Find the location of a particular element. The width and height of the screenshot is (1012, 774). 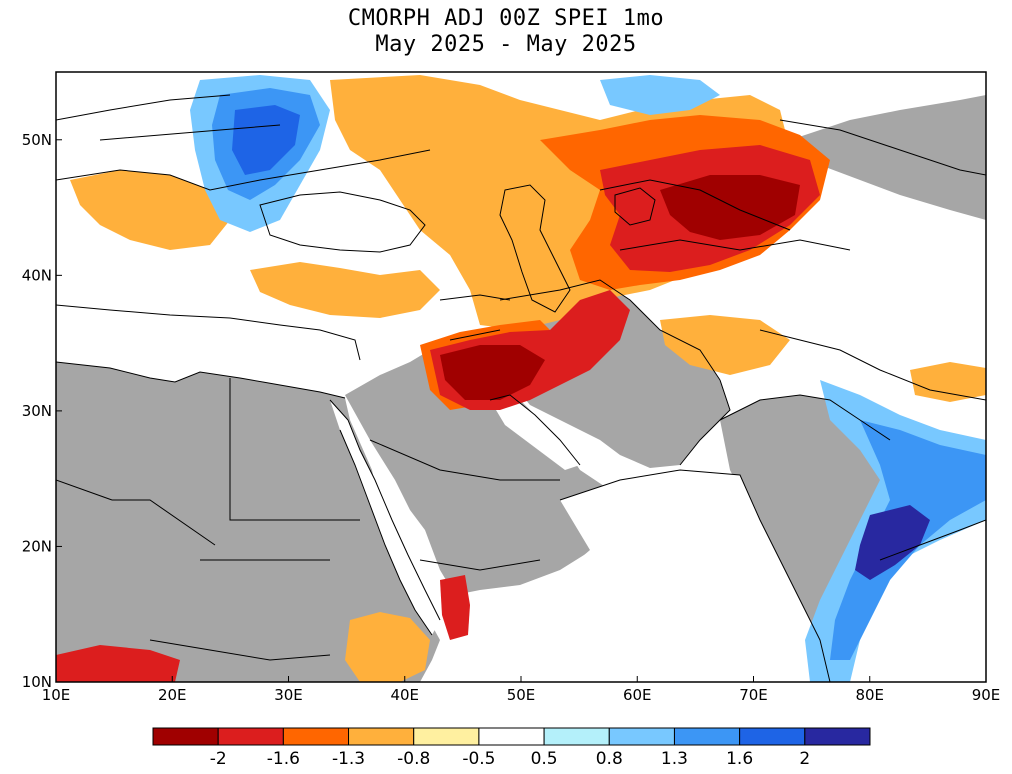

dry-anomaly-extreme-sahel is located at coordinates (118, 663).